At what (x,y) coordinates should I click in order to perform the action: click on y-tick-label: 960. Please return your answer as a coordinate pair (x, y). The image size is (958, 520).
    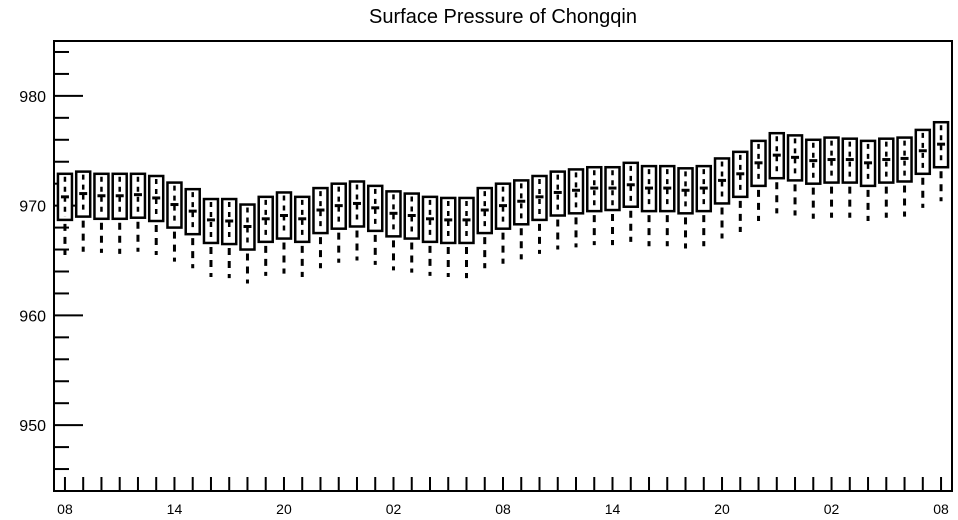
    Looking at the image, I should click on (32, 316).